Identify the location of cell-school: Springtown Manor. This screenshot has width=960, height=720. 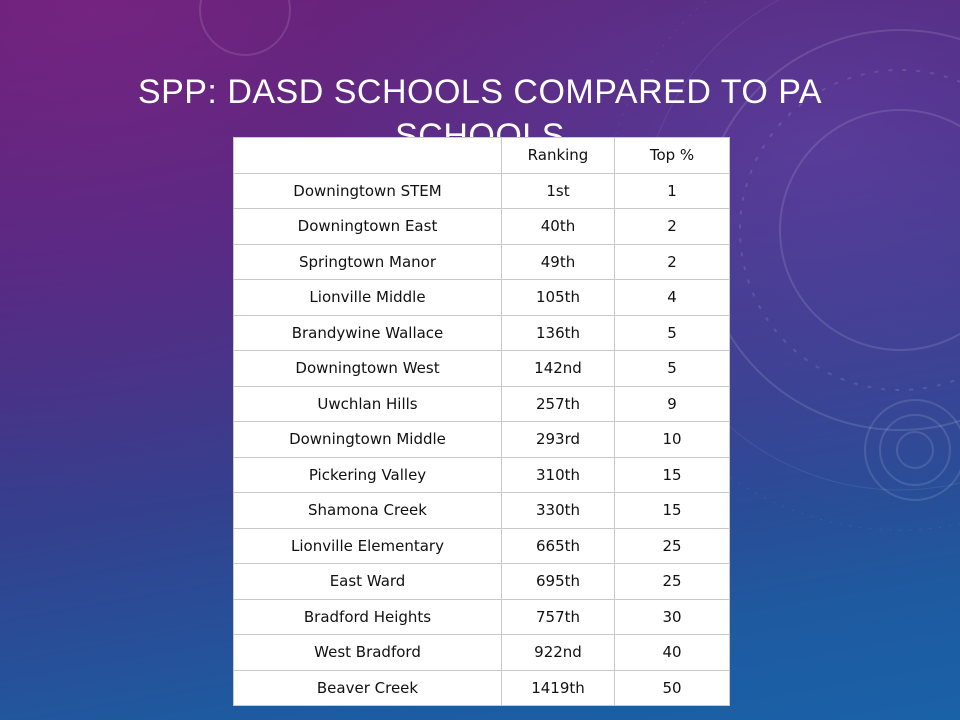
(367, 261).